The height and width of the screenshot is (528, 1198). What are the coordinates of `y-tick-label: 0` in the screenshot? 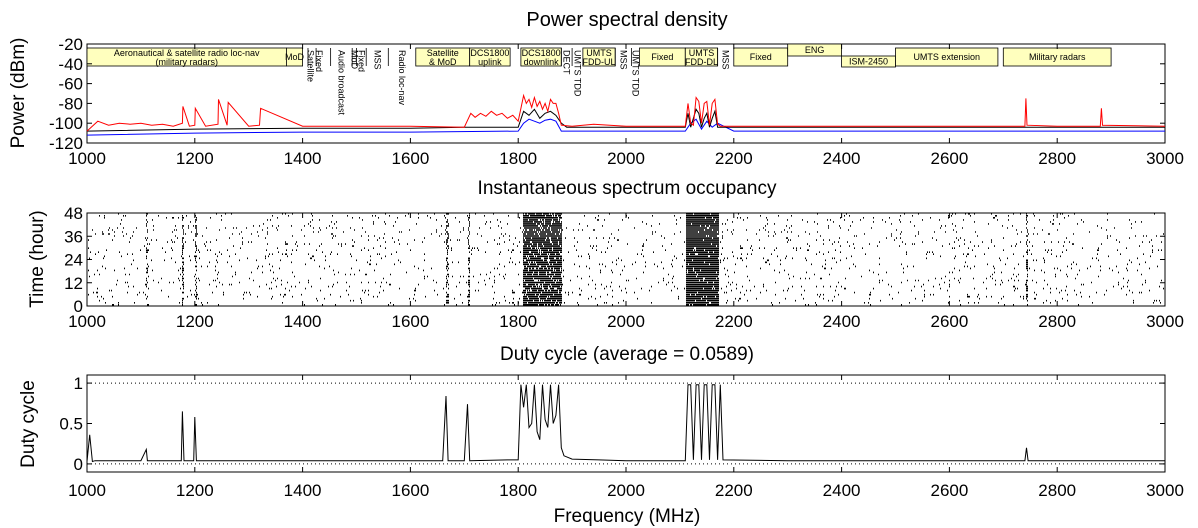 It's located at (78, 306).